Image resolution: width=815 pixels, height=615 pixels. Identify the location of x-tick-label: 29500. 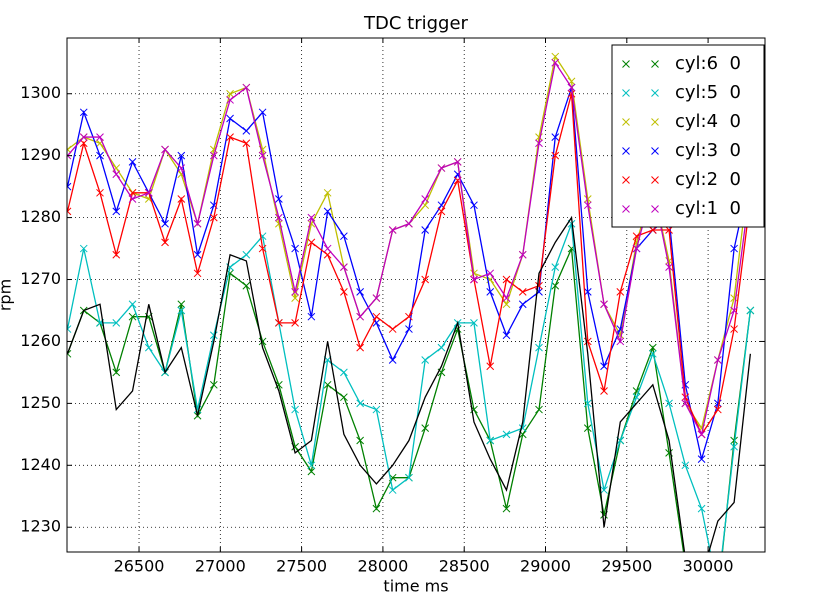
(626, 566).